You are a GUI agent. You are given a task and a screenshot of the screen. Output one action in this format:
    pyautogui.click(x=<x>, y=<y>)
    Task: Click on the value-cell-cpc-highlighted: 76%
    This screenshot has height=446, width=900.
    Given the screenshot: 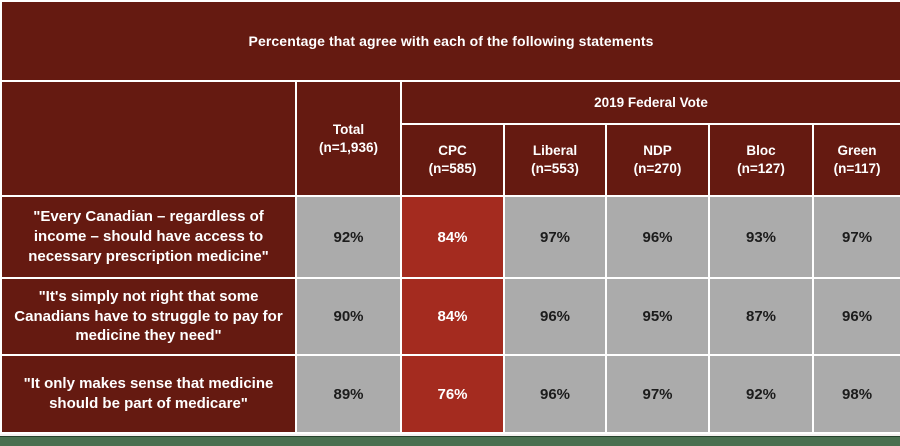 What is the action you would take?
    pyautogui.click(x=452, y=394)
    